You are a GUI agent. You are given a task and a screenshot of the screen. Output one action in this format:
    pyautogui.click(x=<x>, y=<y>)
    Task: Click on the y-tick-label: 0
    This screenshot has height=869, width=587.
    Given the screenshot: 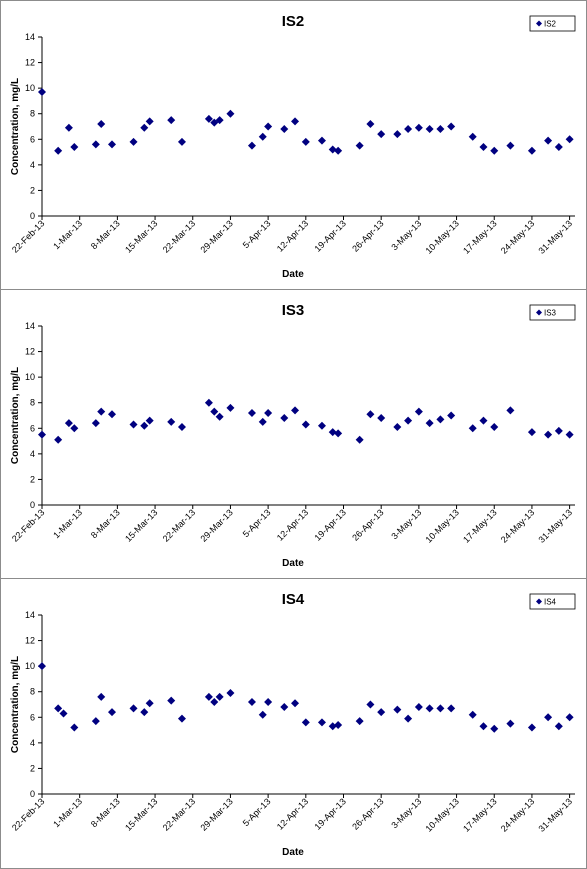 What is the action you would take?
    pyautogui.click(x=32, y=794)
    